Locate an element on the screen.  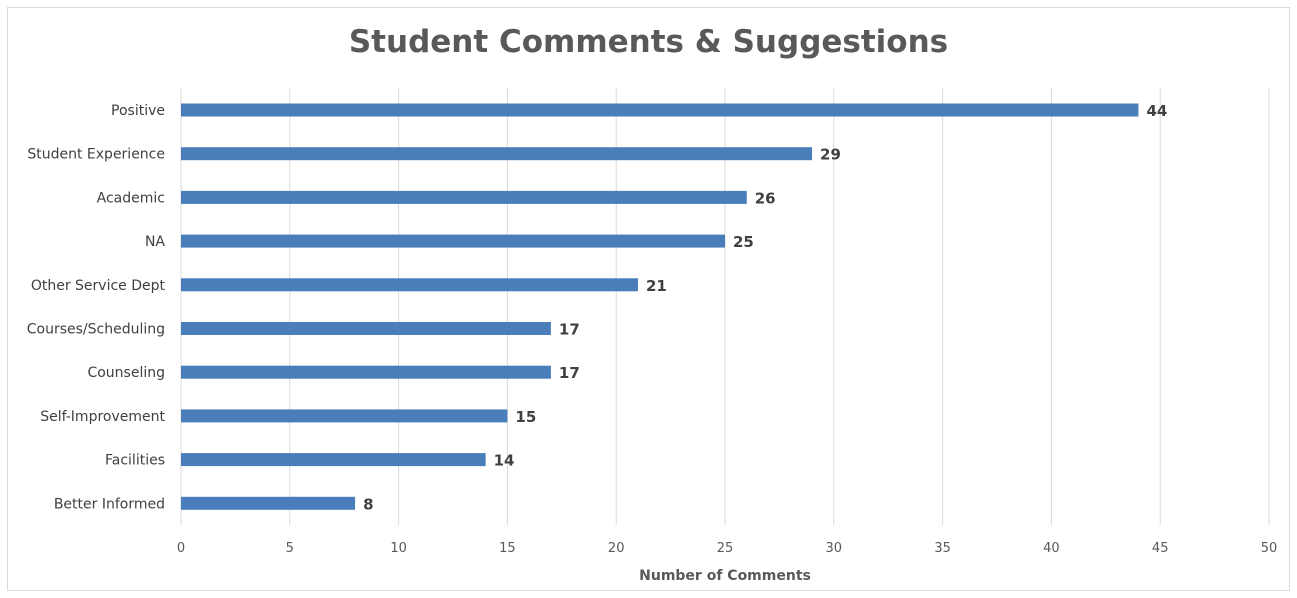
category-label-better-informed: Better Informed is located at coordinates (109, 504).